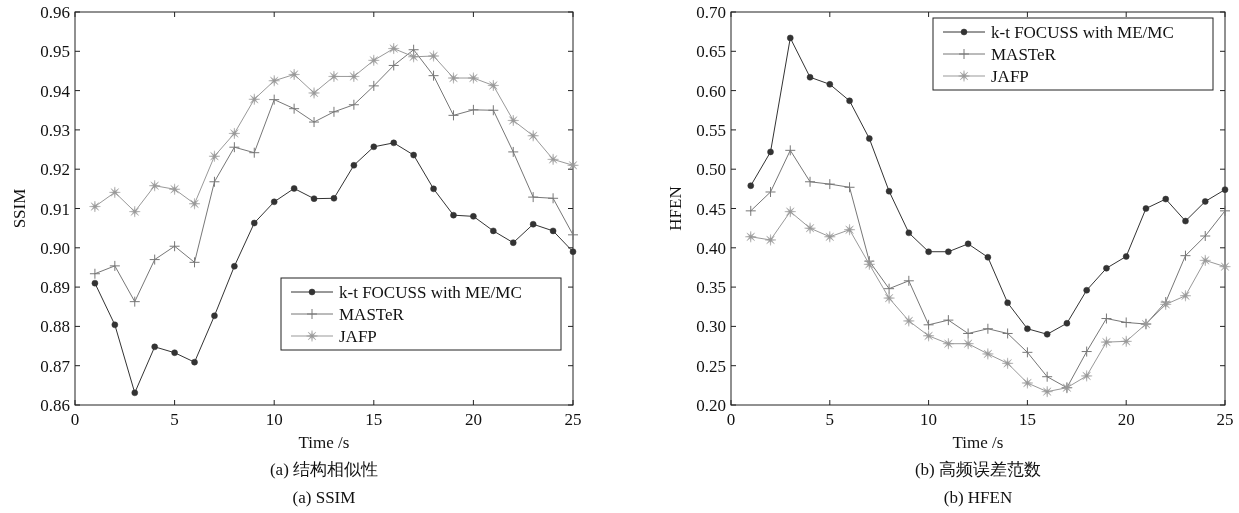  Describe the element at coordinates (1027, 419) in the screenshot. I see `x-tick-label: 15` at that location.